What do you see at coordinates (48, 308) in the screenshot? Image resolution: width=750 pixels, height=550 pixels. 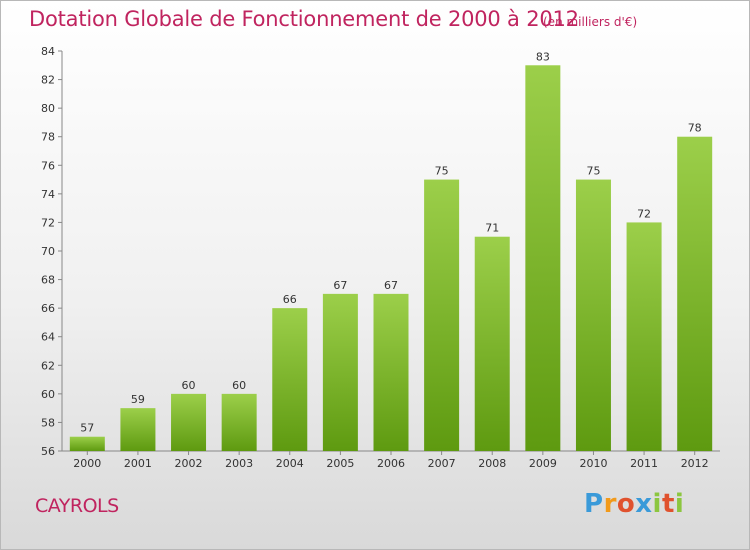 I see `y-tick-label: 66` at bounding box center [48, 308].